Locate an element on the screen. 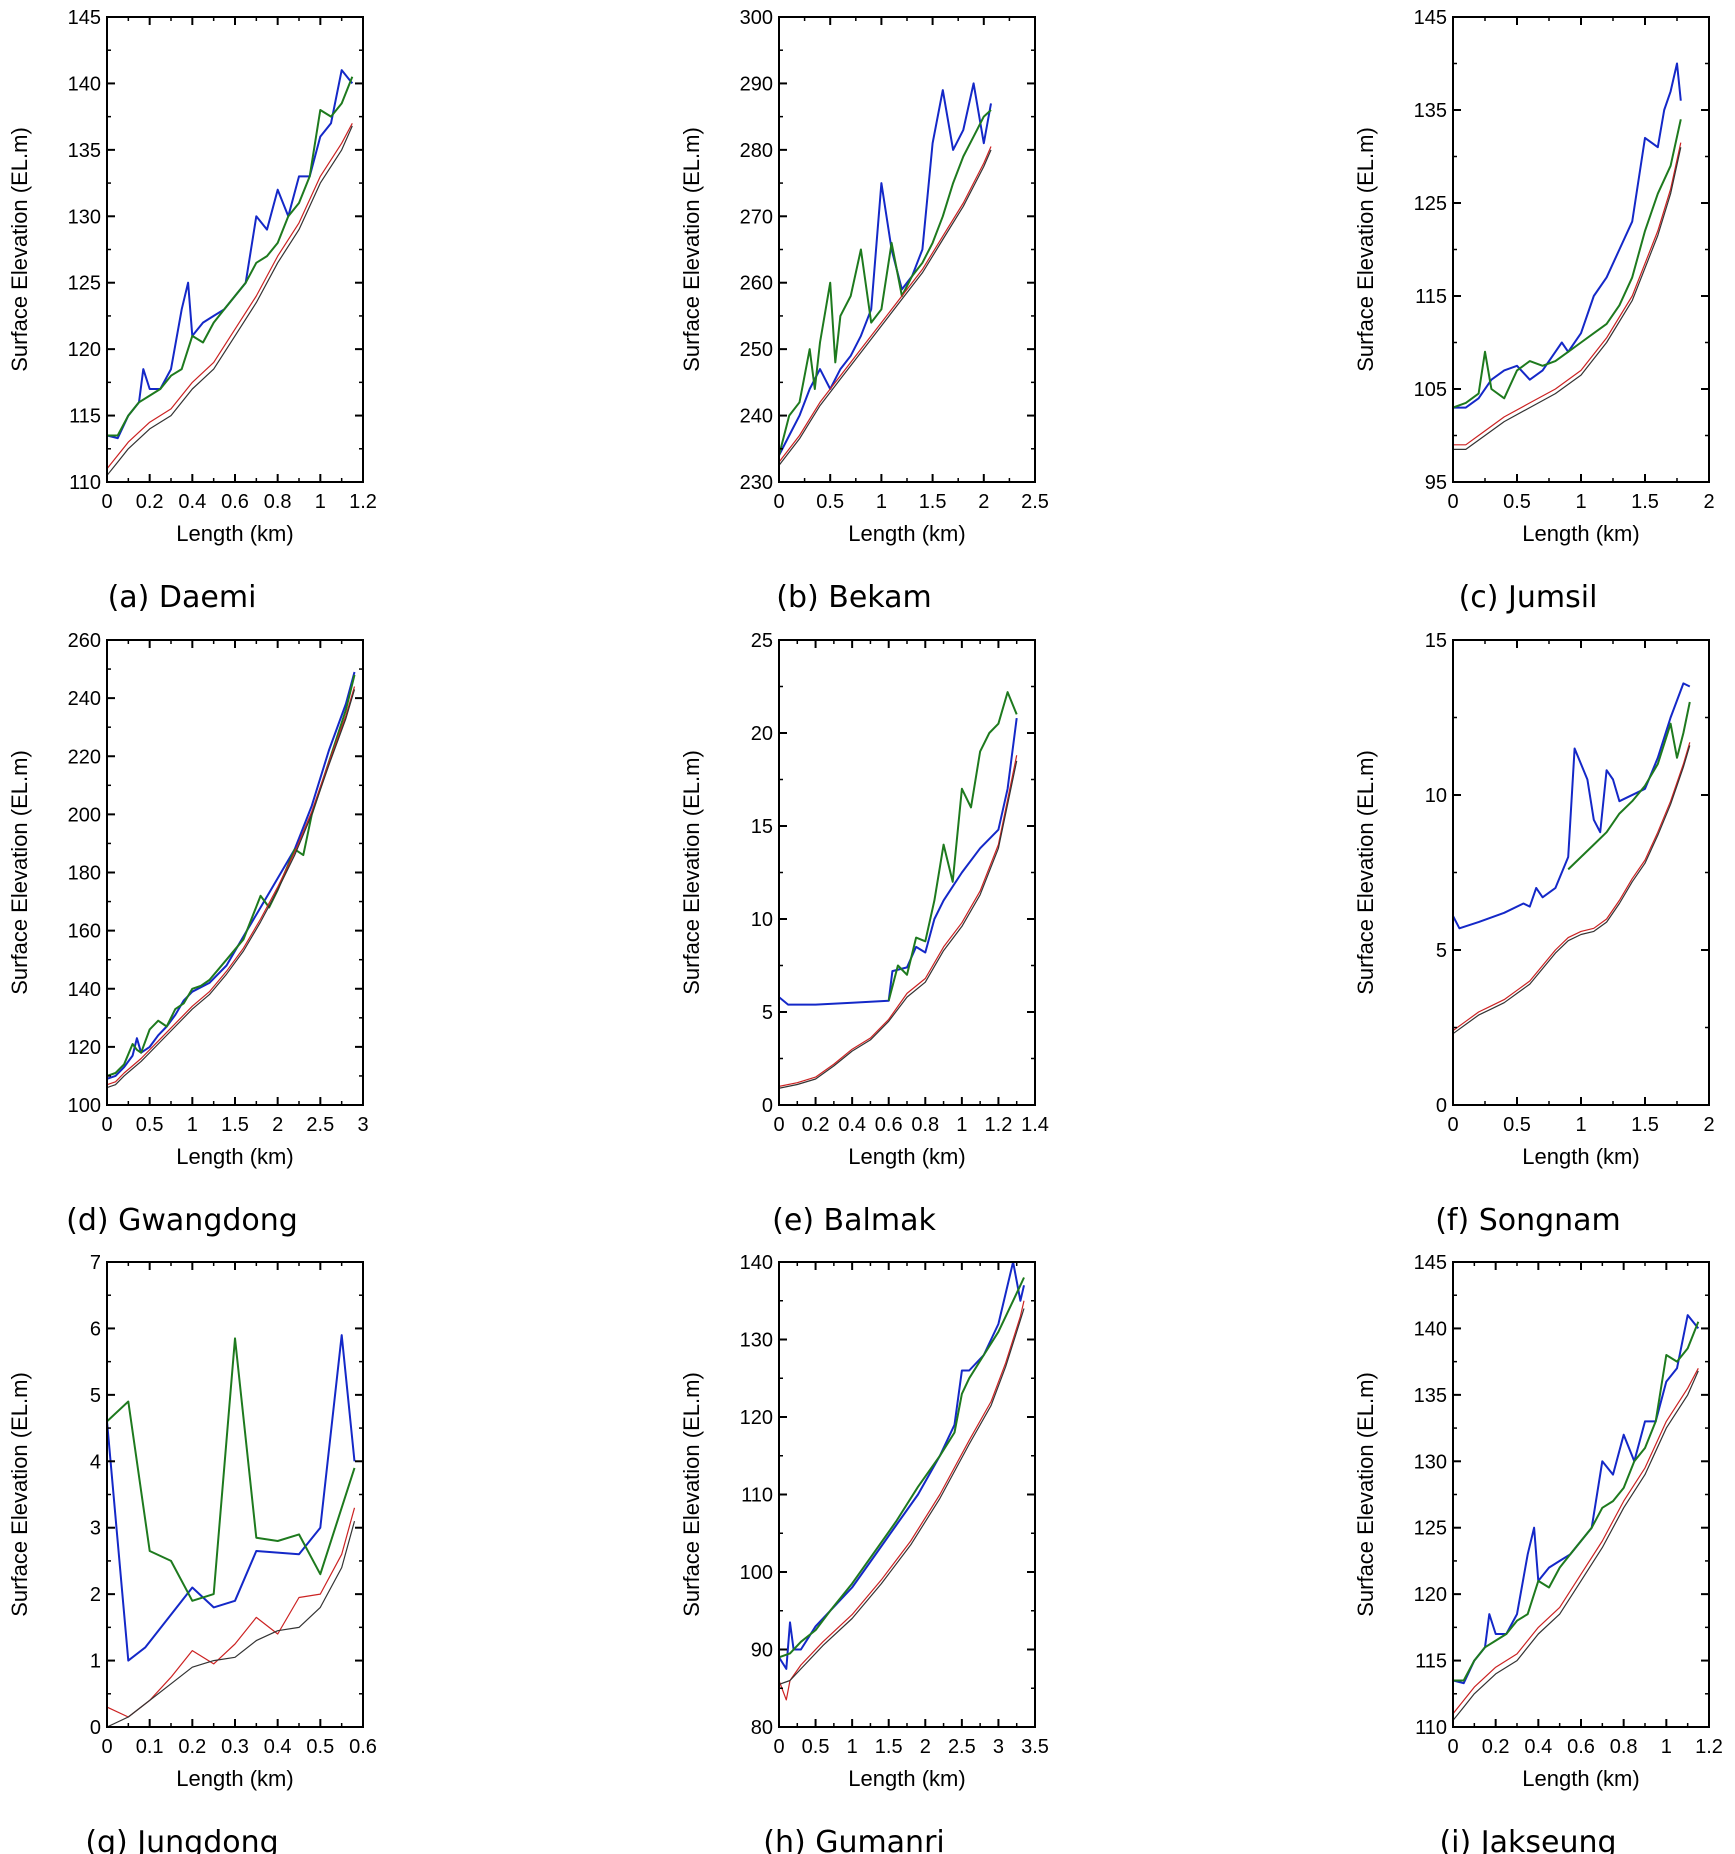 This screenshot has width=1735, height=1854. x-tick-label: 2.5 is located at coordinates (1035, 502).